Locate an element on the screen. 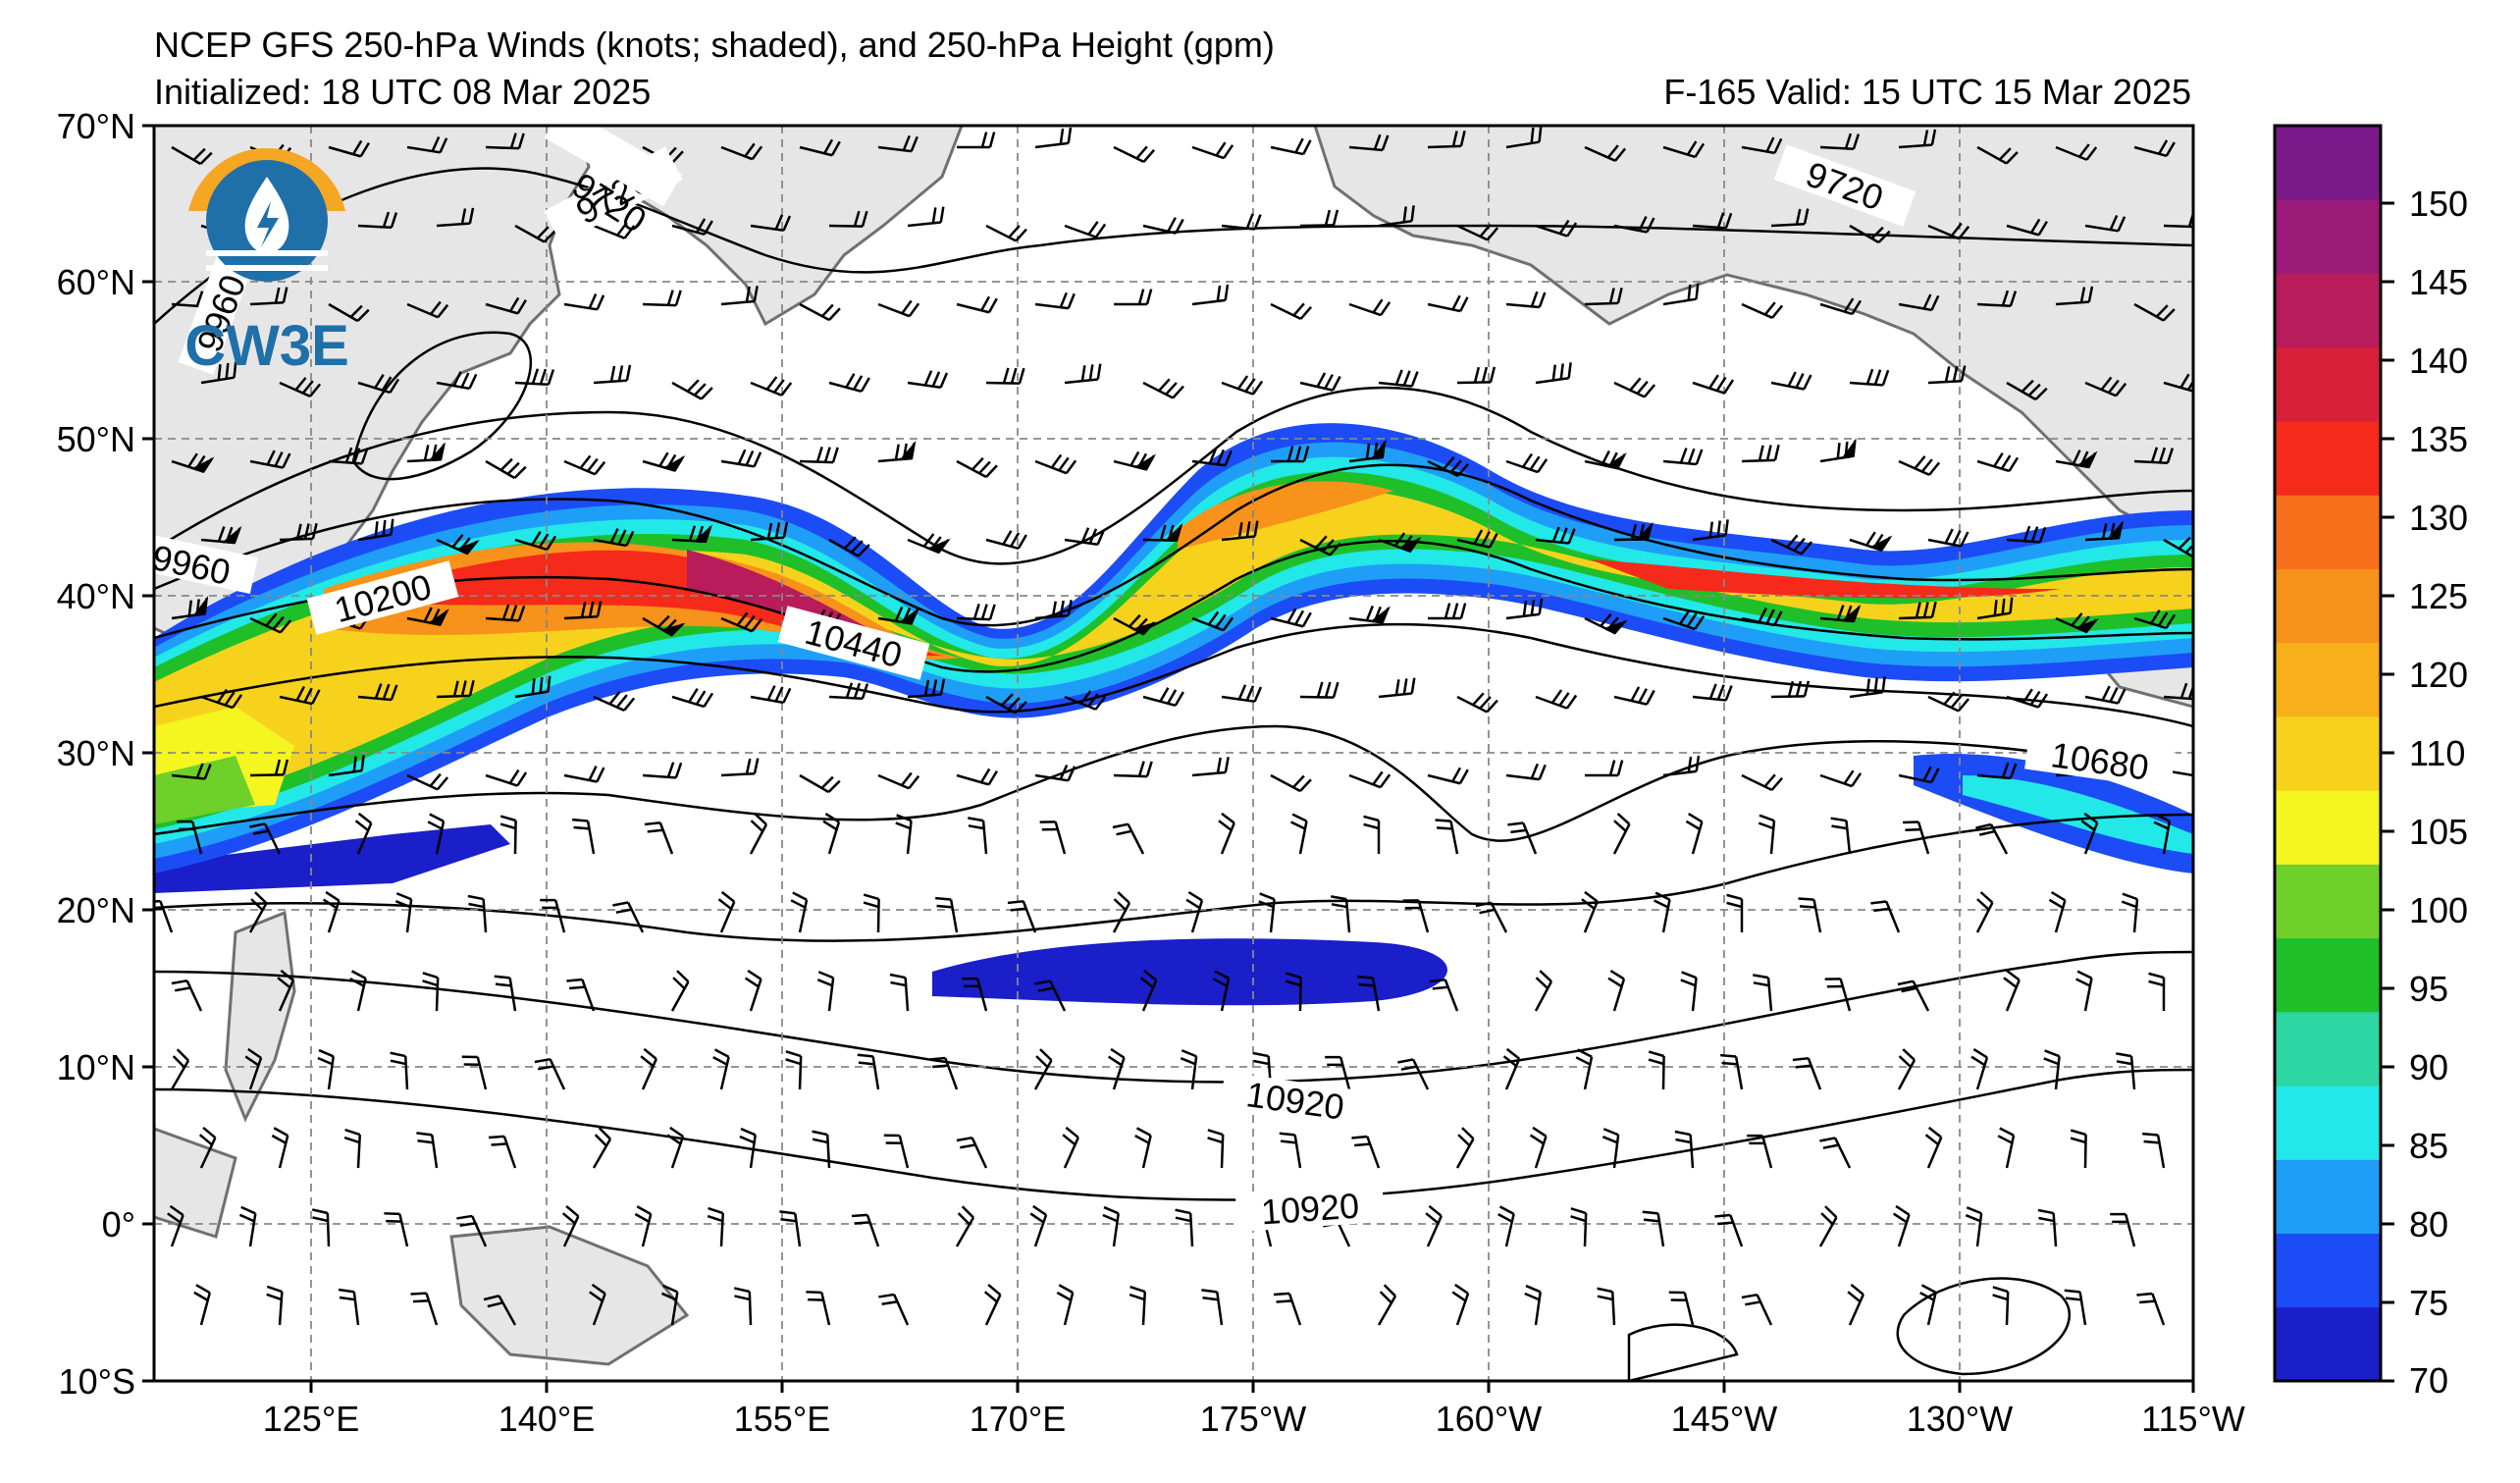 The width and height of the screenshot is (2520, 1483). colorbar-tick-label: 145 is located at coordinates (2438, 282).